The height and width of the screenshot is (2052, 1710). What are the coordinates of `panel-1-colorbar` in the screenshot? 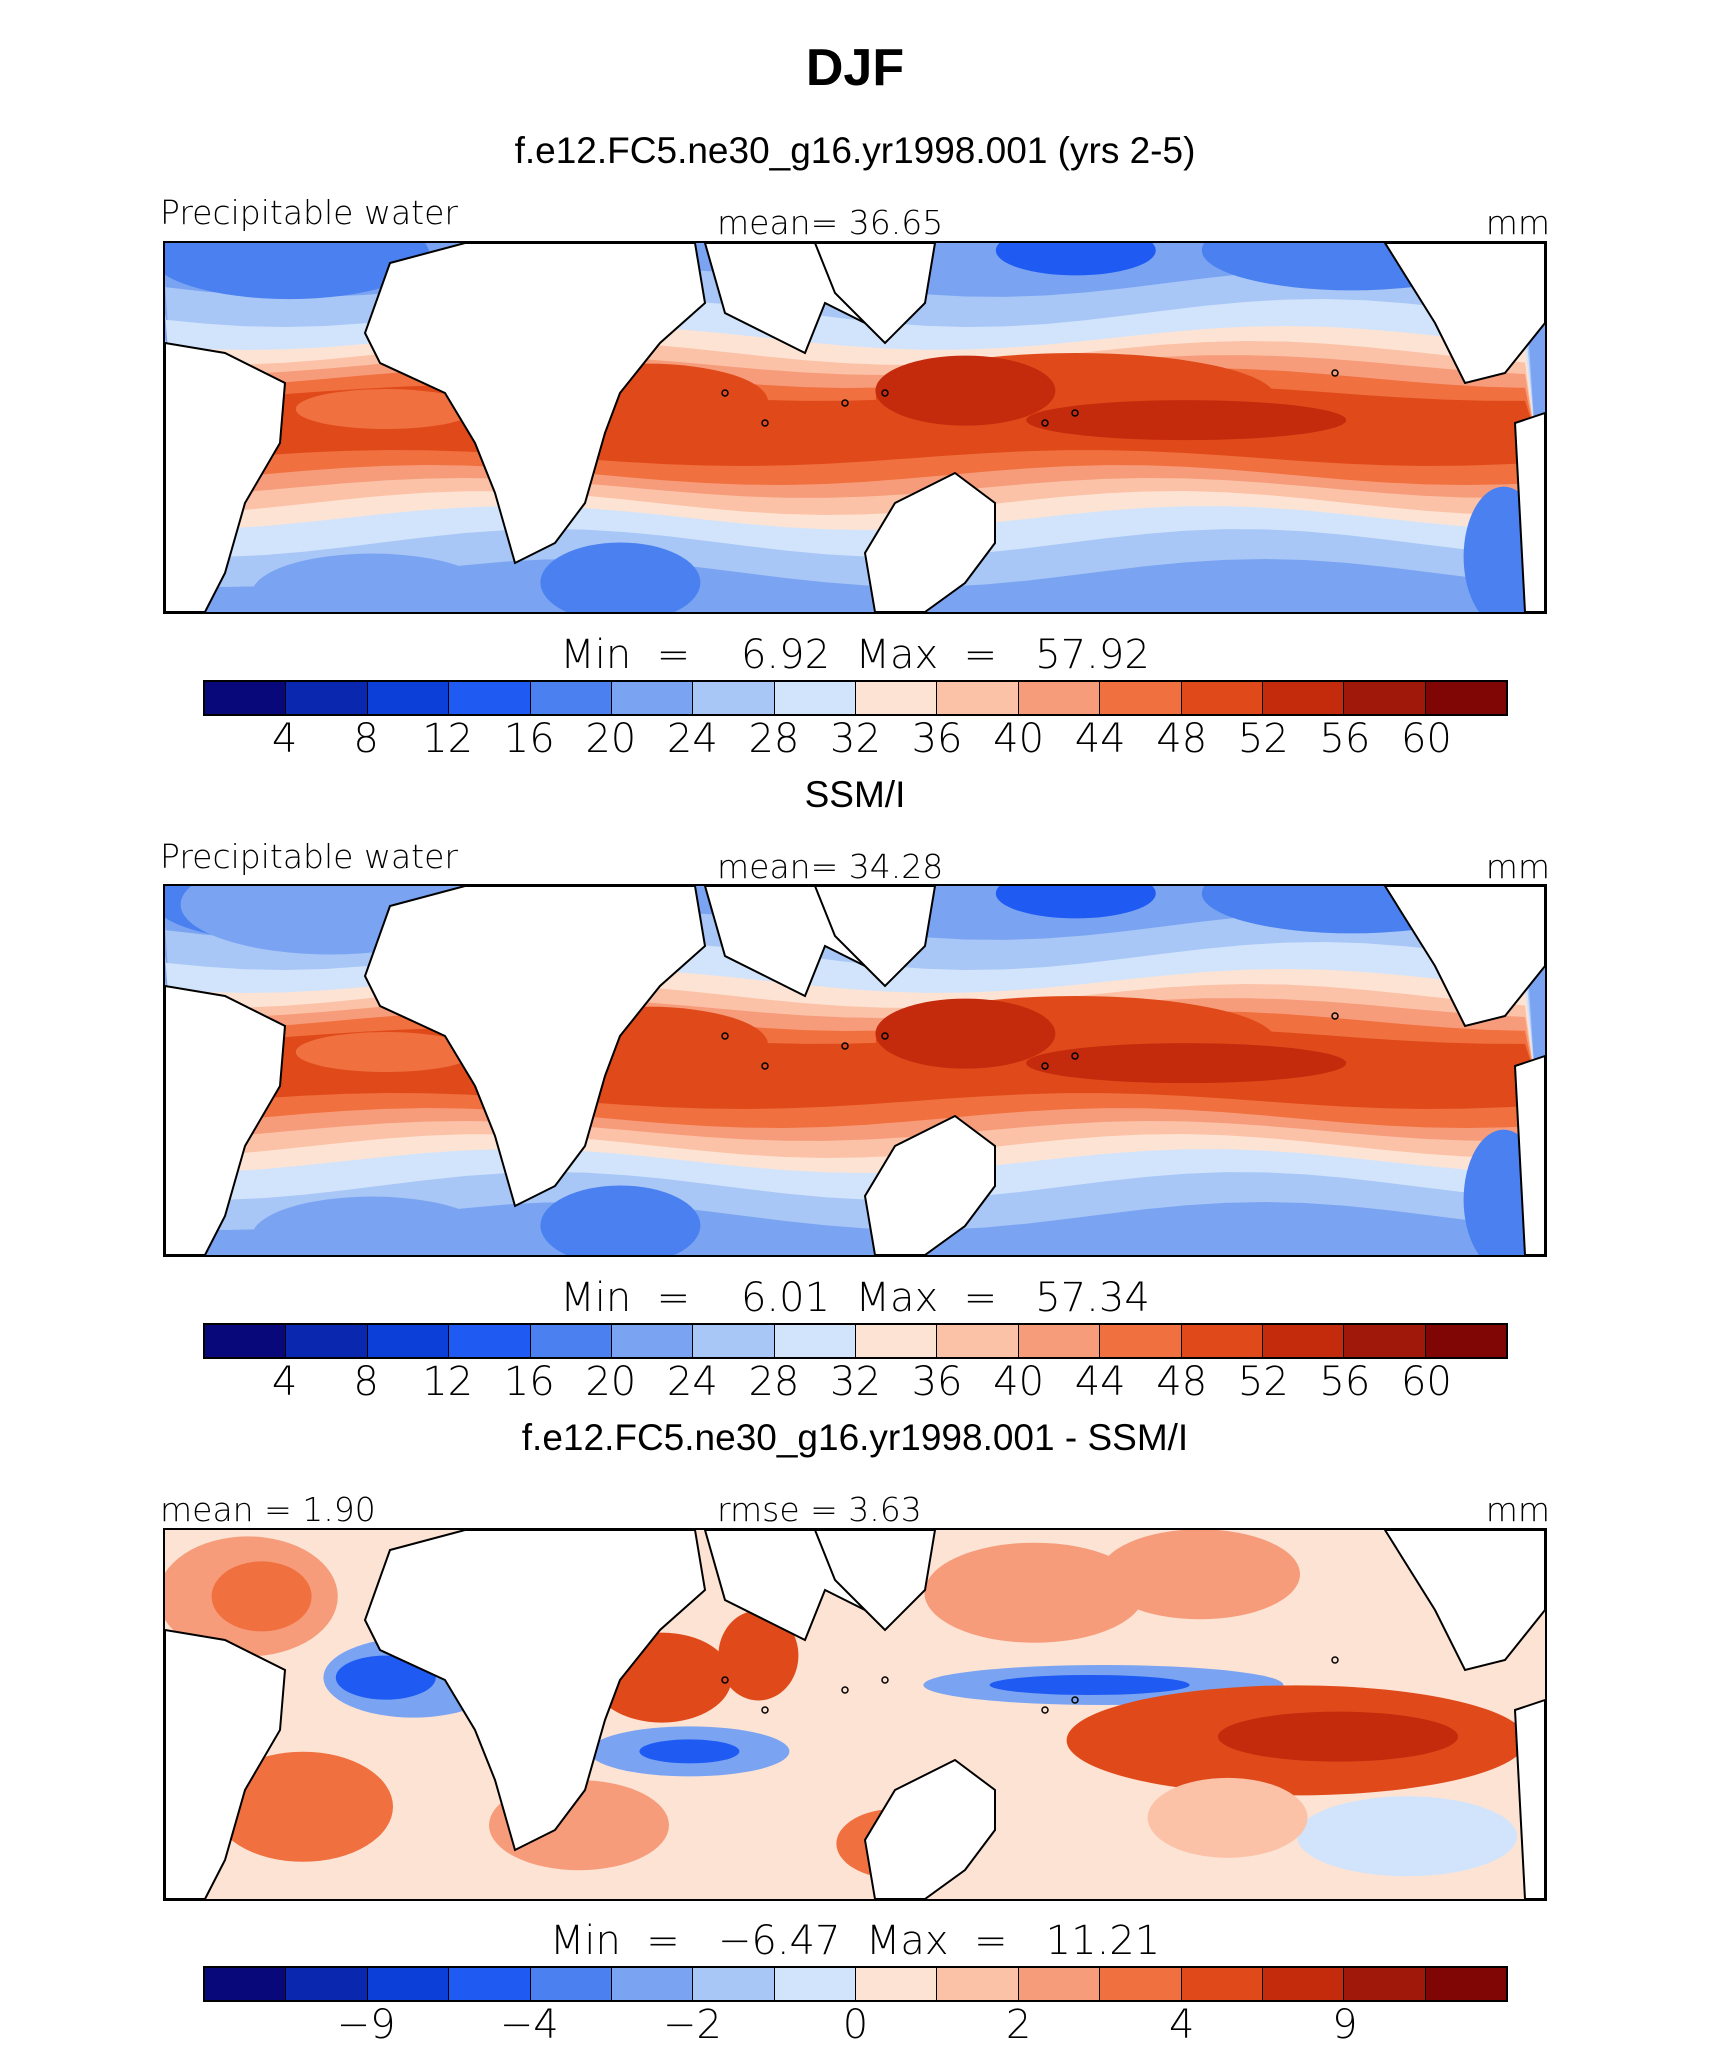 It's located at (855, 698).